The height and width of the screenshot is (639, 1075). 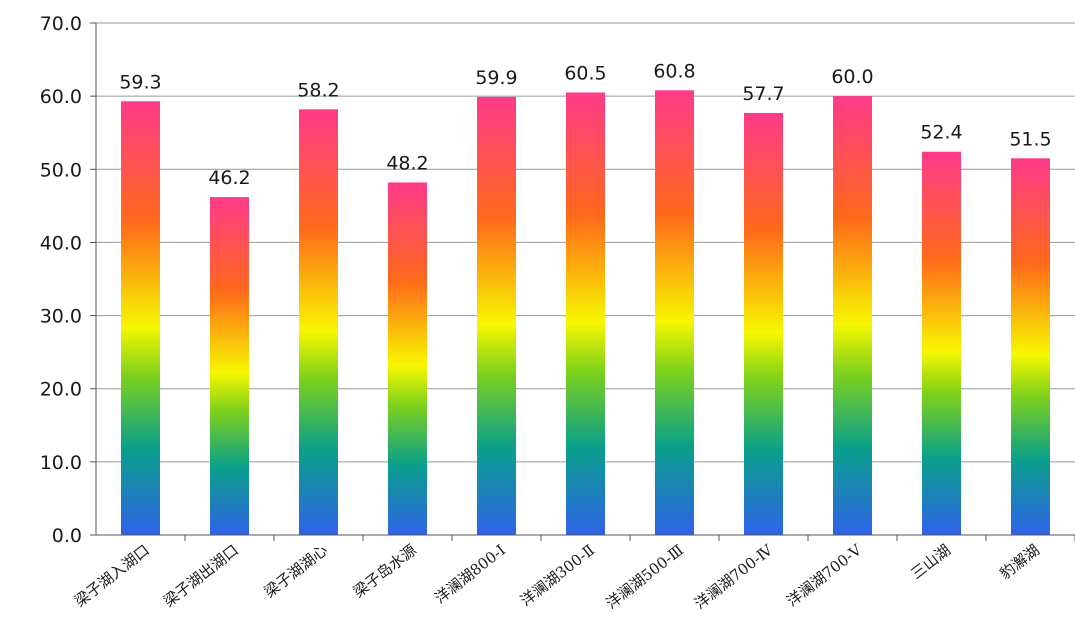 What do you see at coordinates (67, 536) in the screenshot?
I see `y-tick-label: 0.0` at bounding box center [67, 536].